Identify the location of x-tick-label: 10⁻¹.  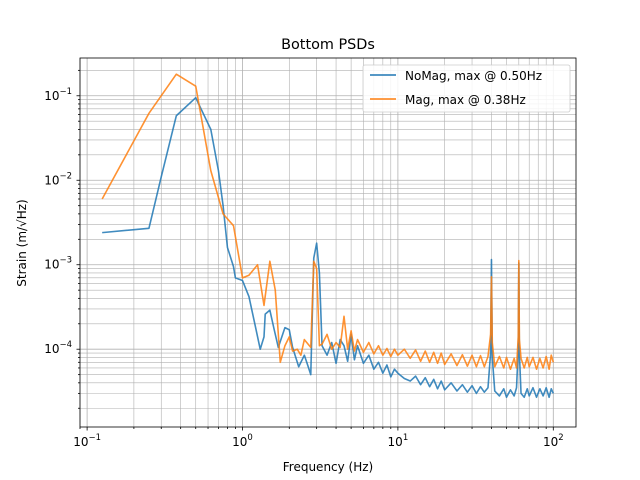
(87, 441).